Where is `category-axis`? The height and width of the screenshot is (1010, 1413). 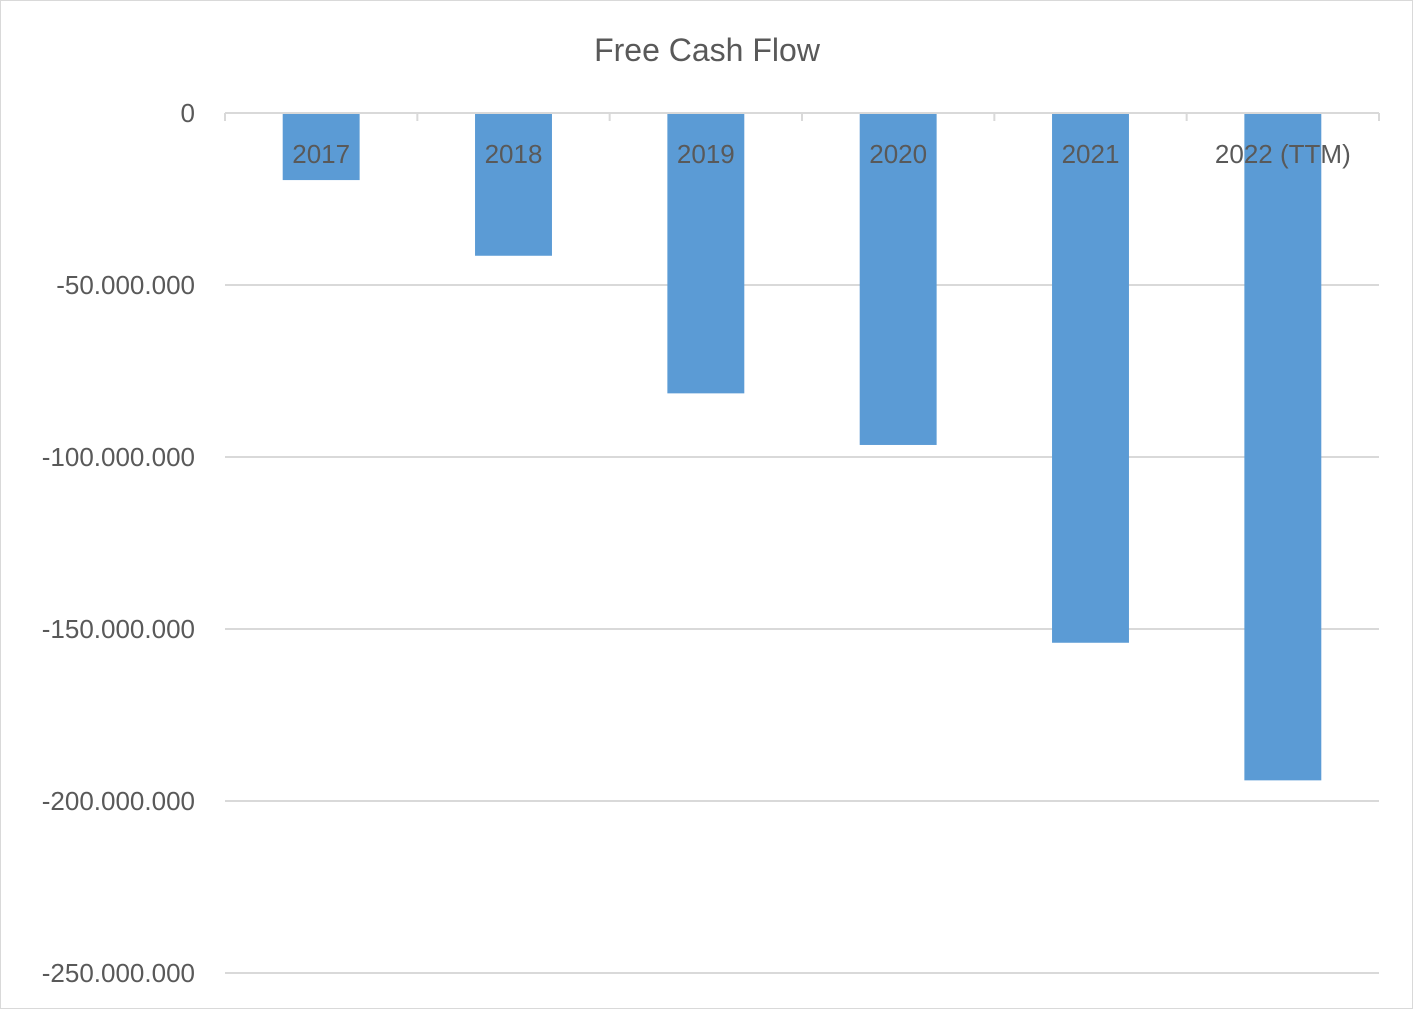
category-axis is located at coordinates (802, 116).